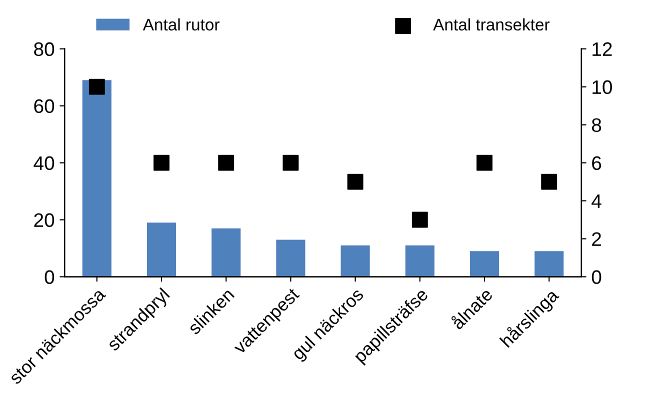 Image resolution: width=646 pixels, height=407 pixels. I want to click on y-tick-label: 20, so click(44, 220).